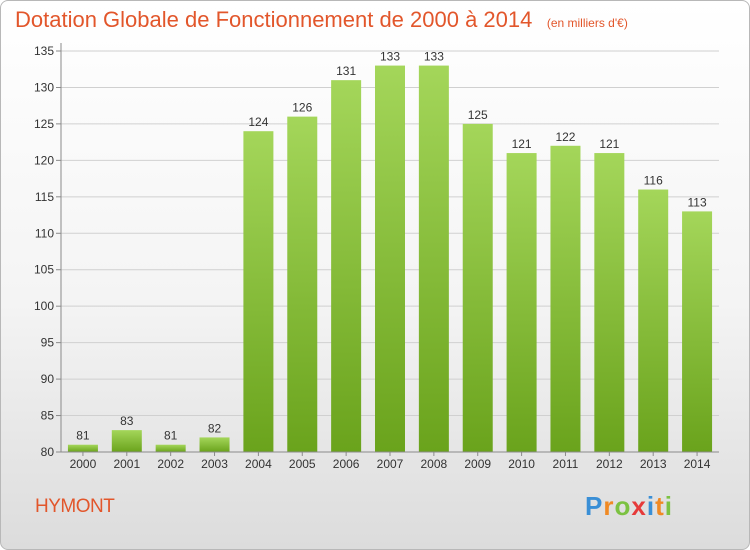 This screenshot has width=750, height=550. Describe the element at coordinates (258, 464) in the screenshot. I see `x-tick-label: 2004` at that location.